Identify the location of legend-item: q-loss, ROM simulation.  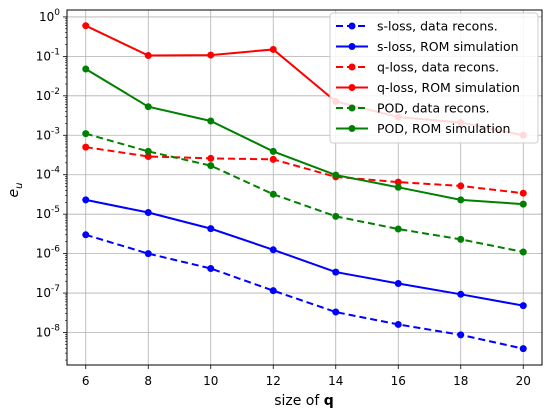
(428, 87).